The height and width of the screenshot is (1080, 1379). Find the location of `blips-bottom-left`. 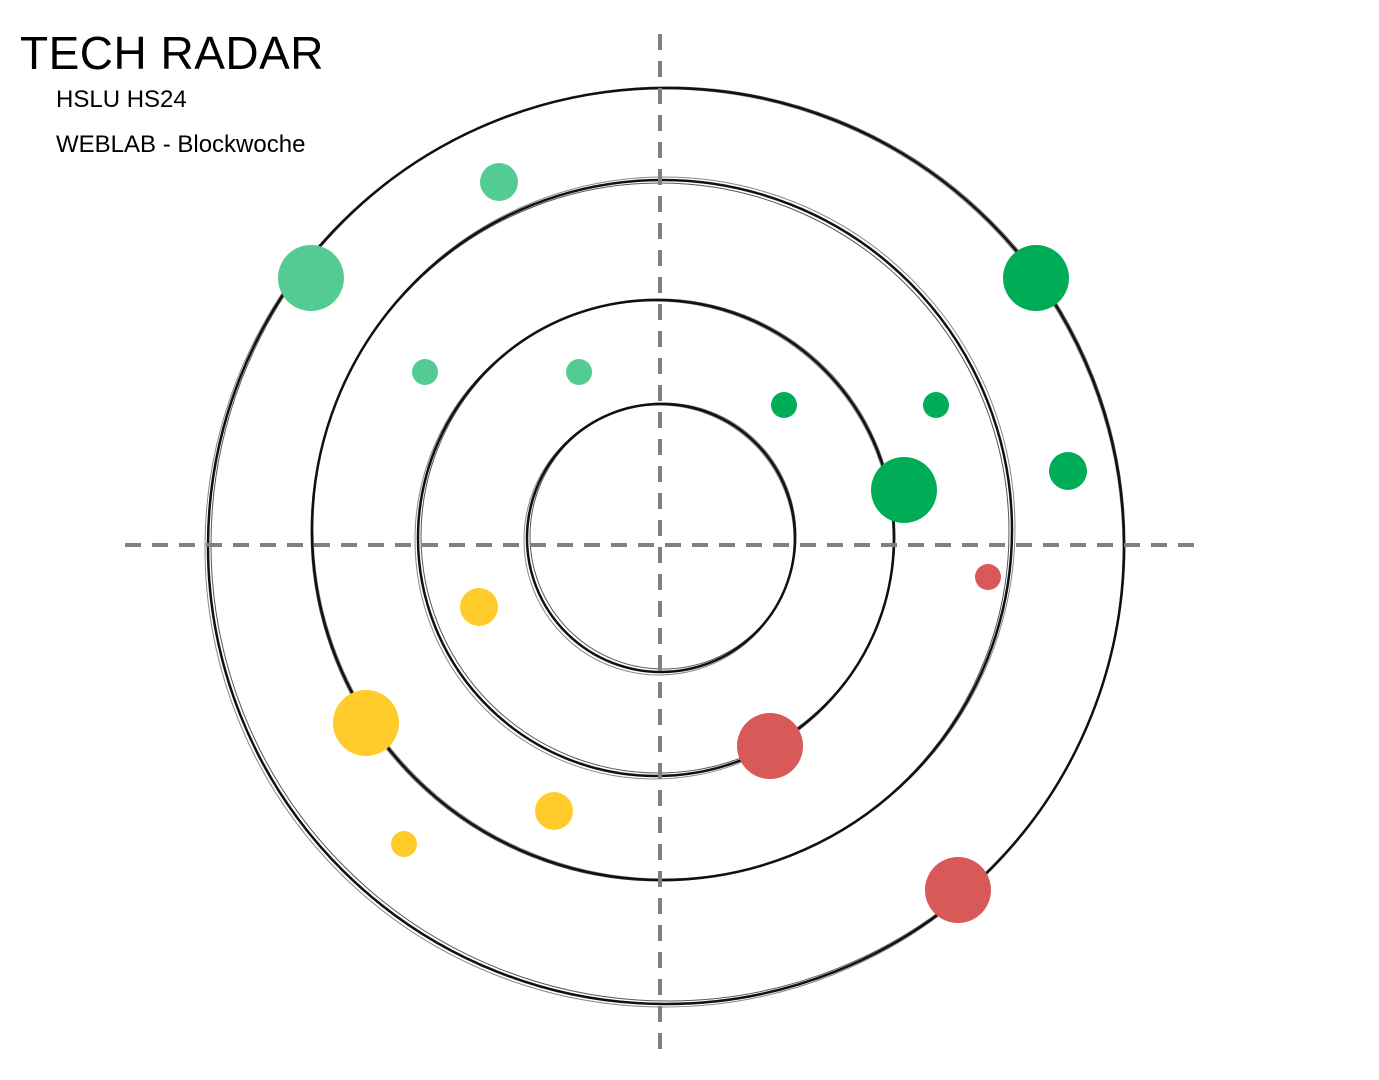

blips-bottom-left is located at coordinates (453, 722).